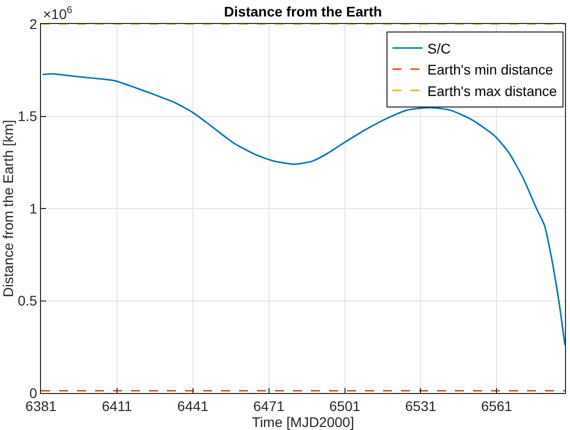  What do you see at coordinates (269, 406) in the screenshot?
I see `x-tick-label: 6471` at bounding box center [269, 406].